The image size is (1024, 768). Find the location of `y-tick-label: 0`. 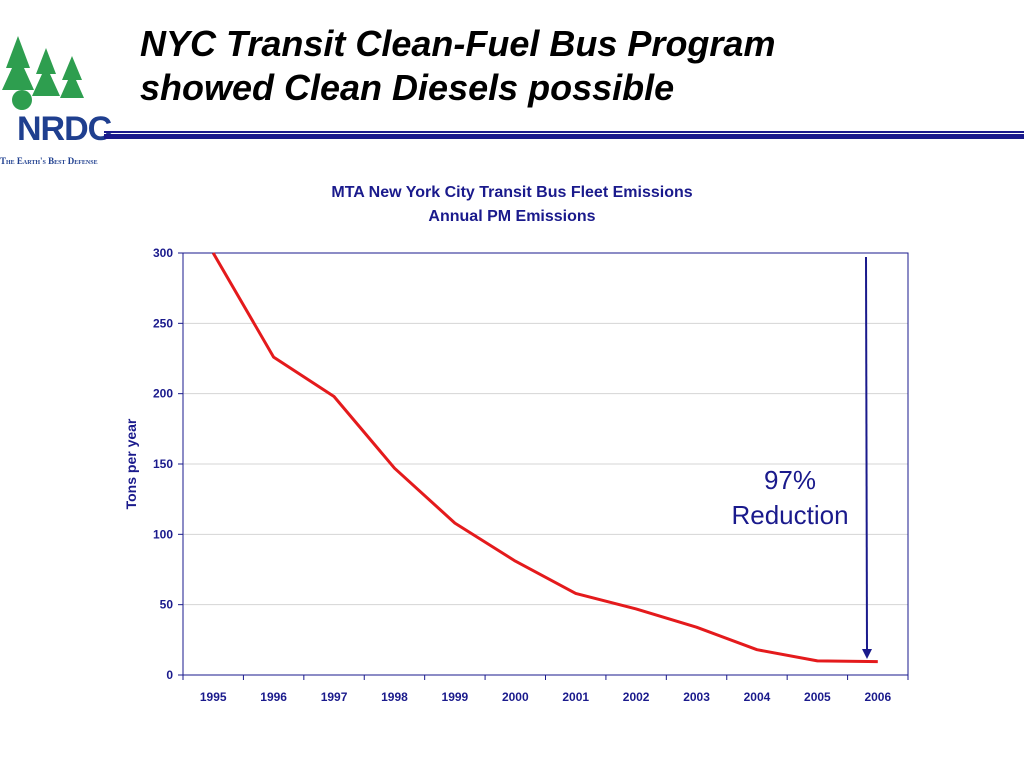

y-tick-label: 0 is located at coordinates (169, 675).